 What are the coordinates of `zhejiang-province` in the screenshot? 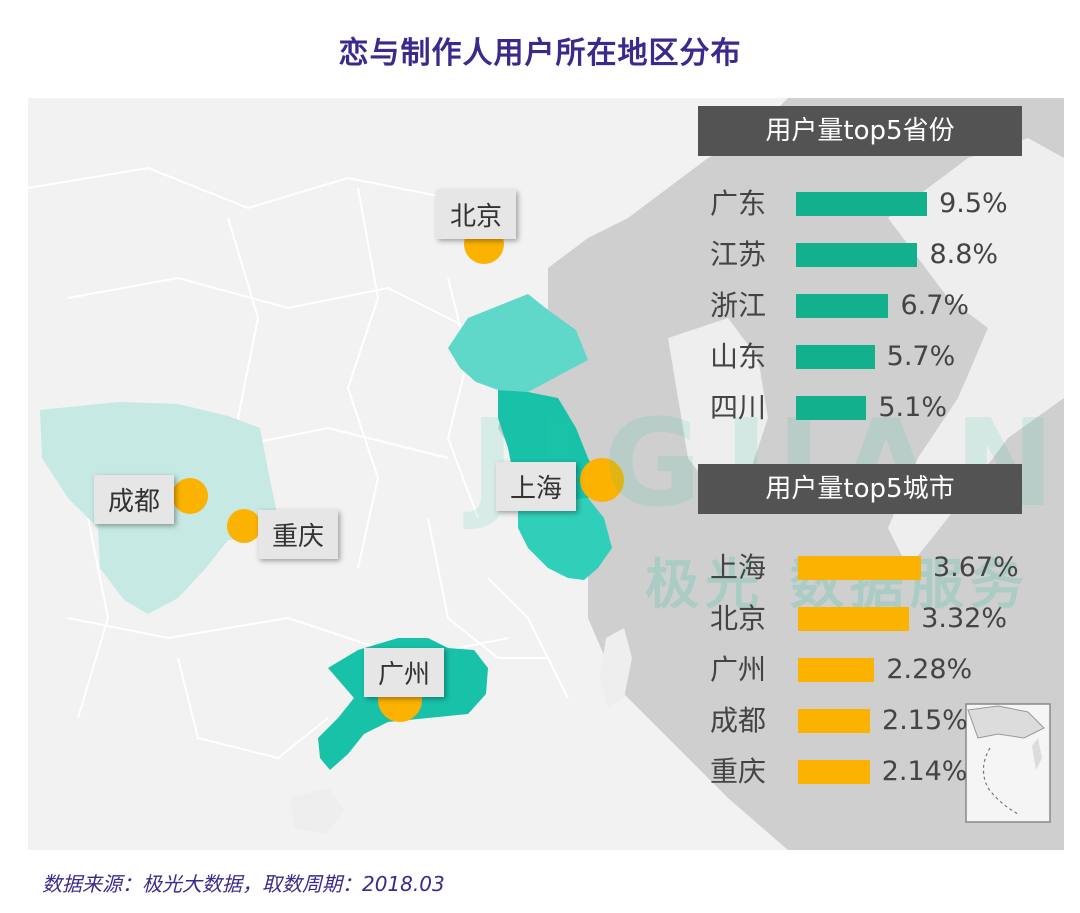 It's located at (565, 539).